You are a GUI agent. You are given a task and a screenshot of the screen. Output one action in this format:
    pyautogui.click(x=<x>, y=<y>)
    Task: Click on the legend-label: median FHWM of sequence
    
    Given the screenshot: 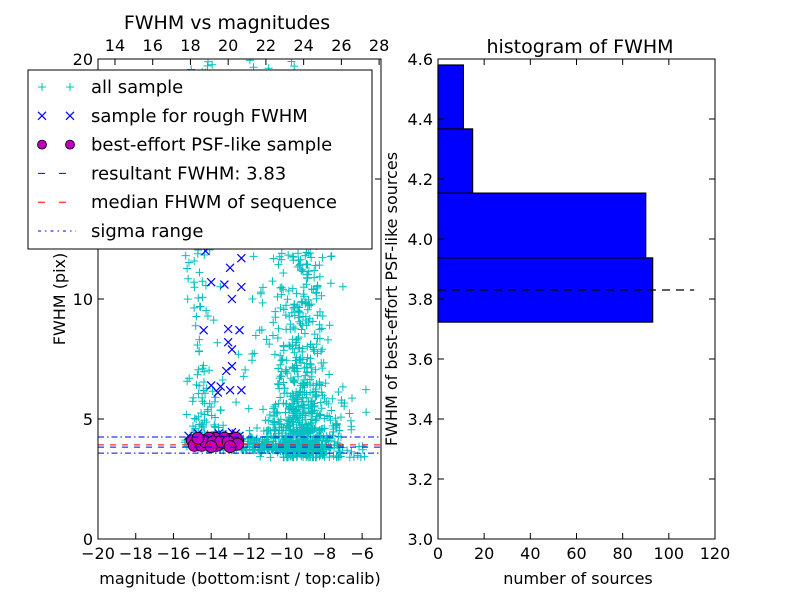 What is the action you would take?
    pyautogui.click(x=214, y=202)
    